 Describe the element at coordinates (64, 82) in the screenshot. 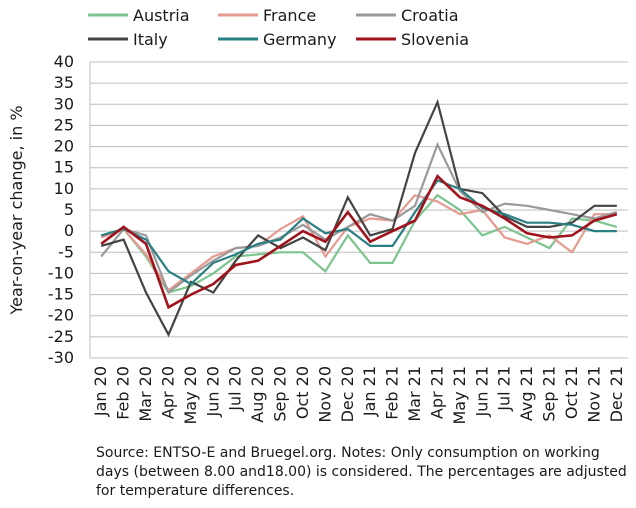

I see `y-tick-label: 35` at that location.